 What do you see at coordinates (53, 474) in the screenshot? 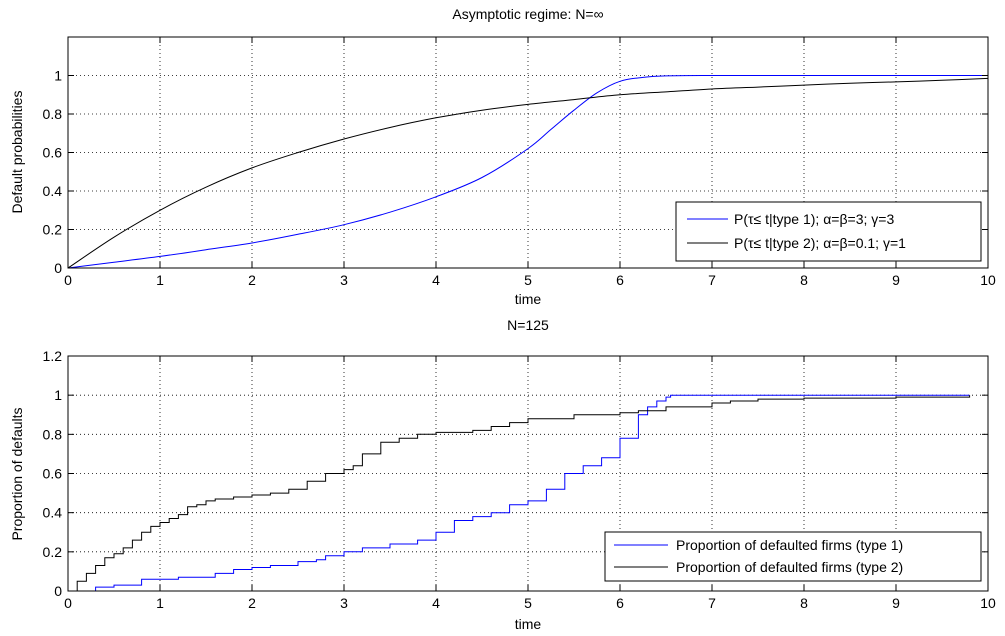
I see `bottom-chart-ytick-label: 0.6` at bounding box center [53, 474].